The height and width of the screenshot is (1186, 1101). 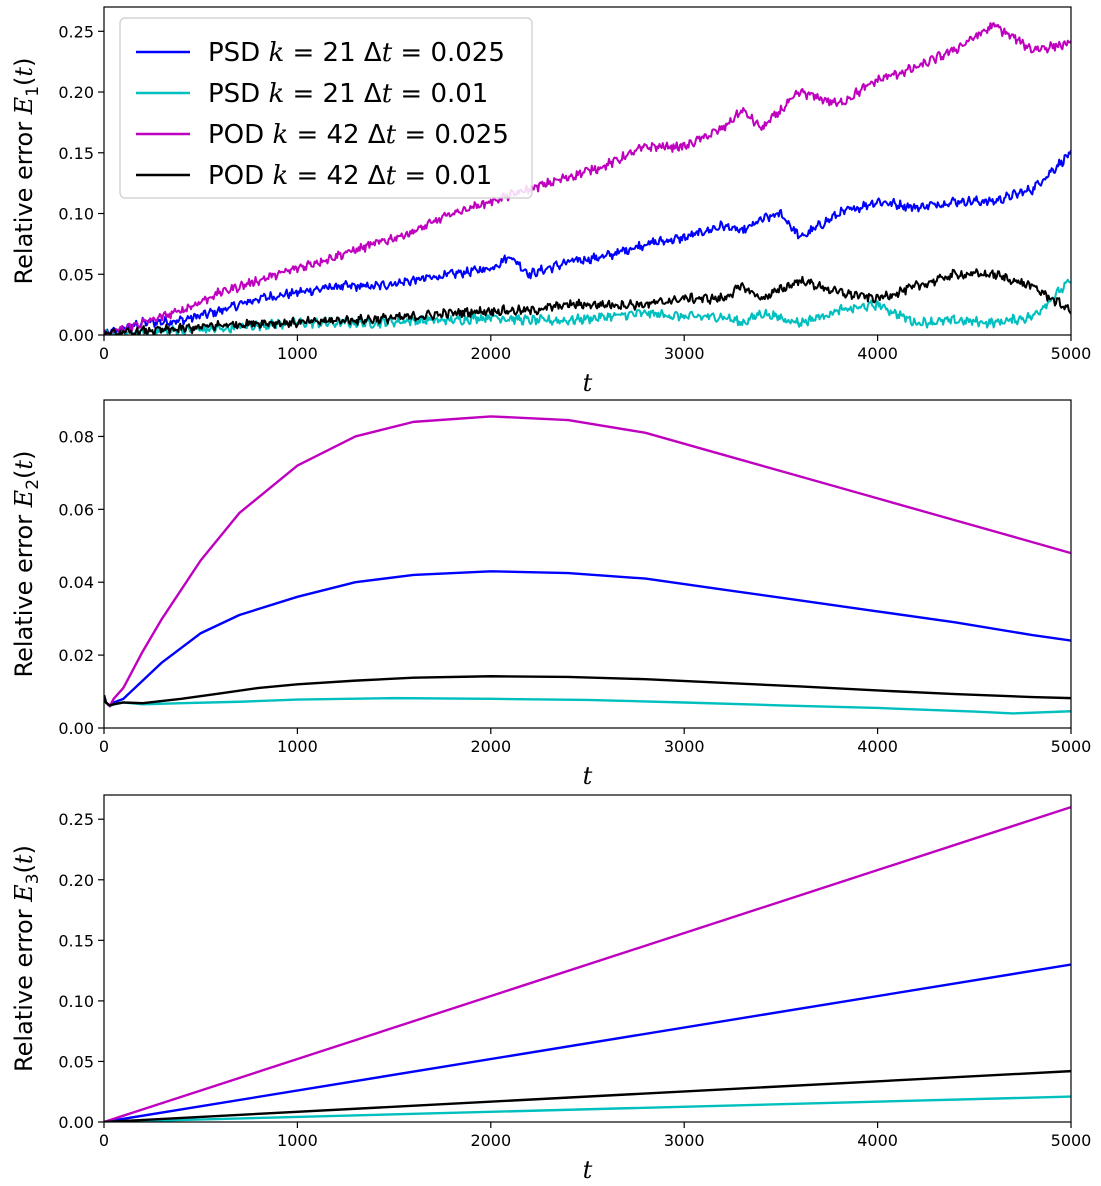 I want to click on legend-box, so click(x=326, y=108).